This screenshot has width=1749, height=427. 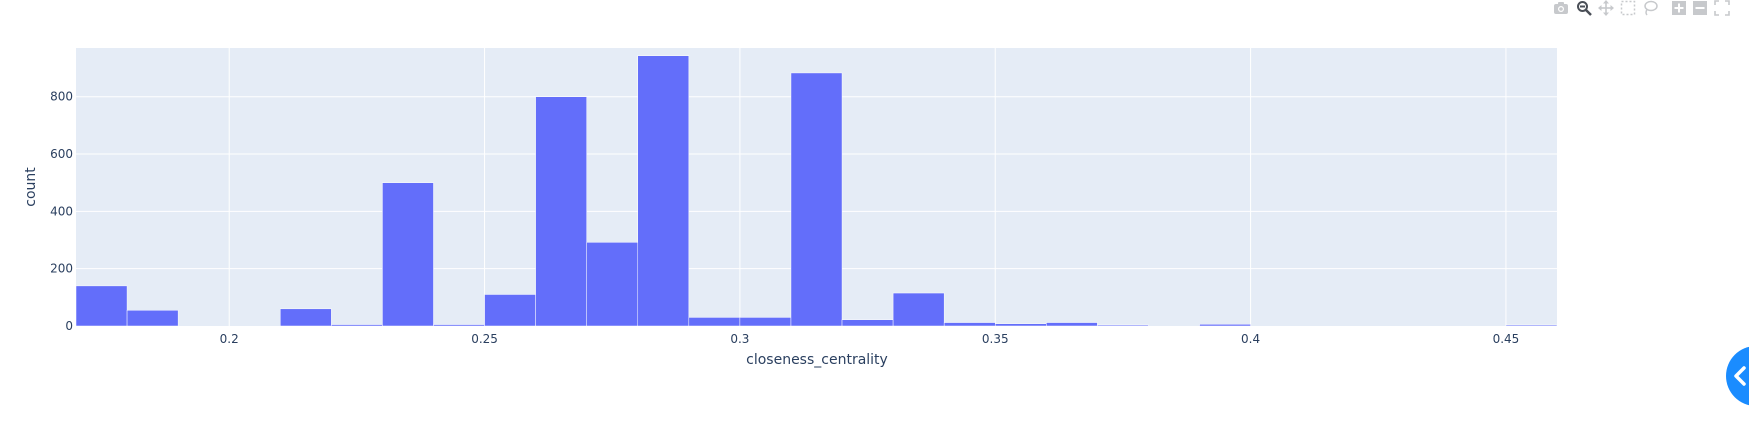 I want to click on pan-icon, so click(x=1607, y=8).